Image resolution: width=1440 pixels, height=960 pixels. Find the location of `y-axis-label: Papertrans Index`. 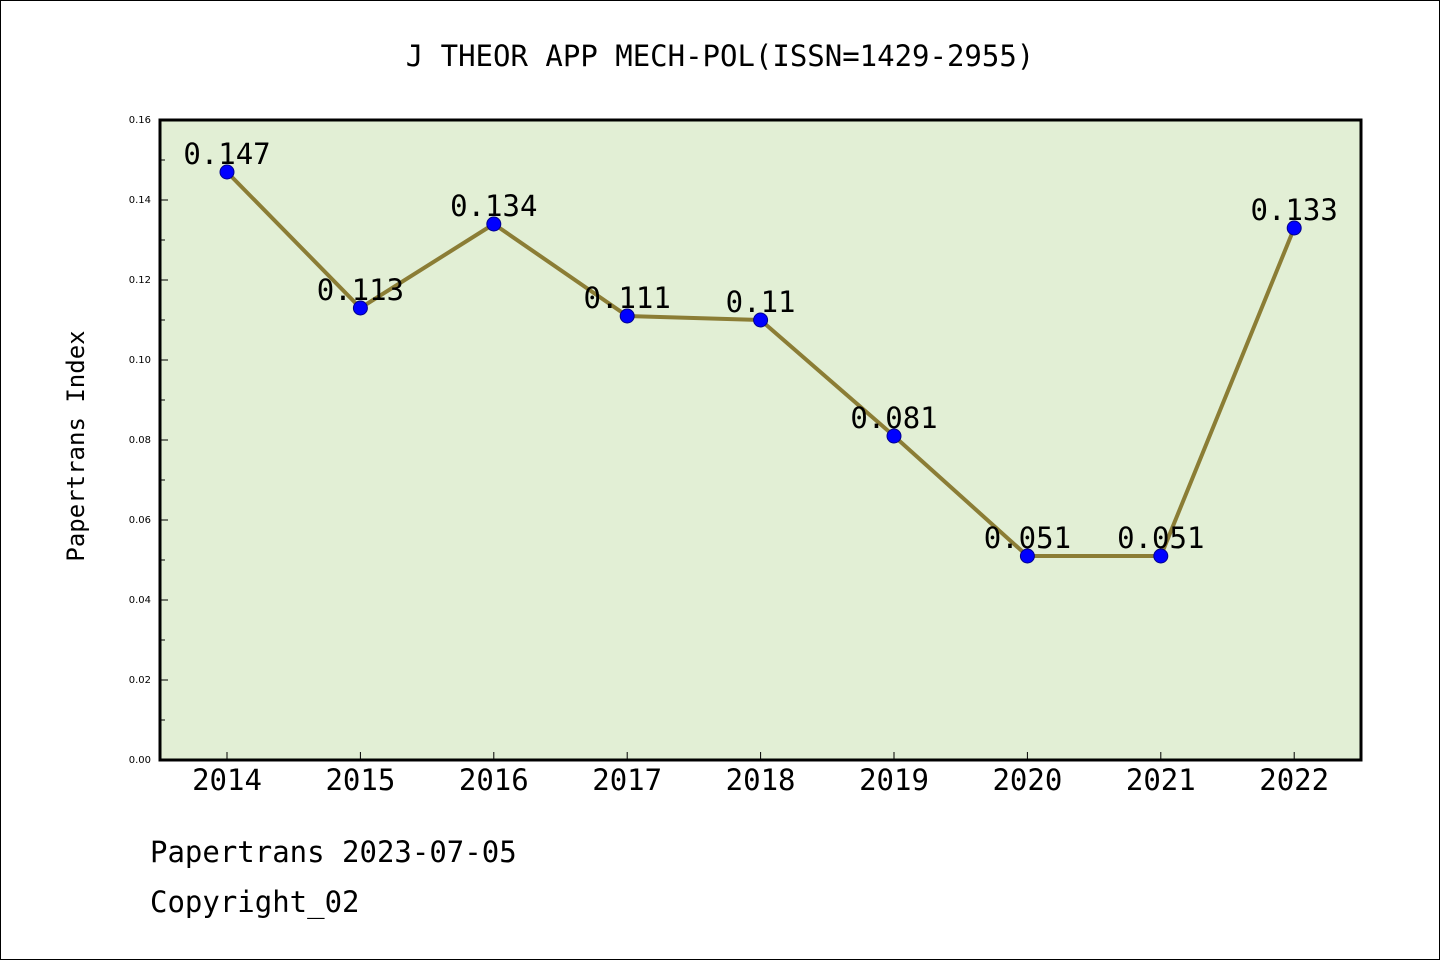

y-axis-label: Papertrans Index is located at coordinates (76, 445).